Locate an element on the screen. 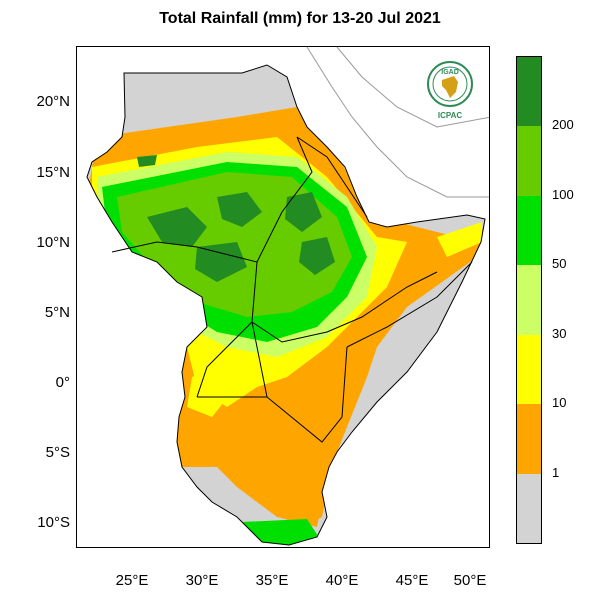 The height and width of the screenshot is (600, 600). rain-band-200-plus-e is located at coordinates (317, 256).